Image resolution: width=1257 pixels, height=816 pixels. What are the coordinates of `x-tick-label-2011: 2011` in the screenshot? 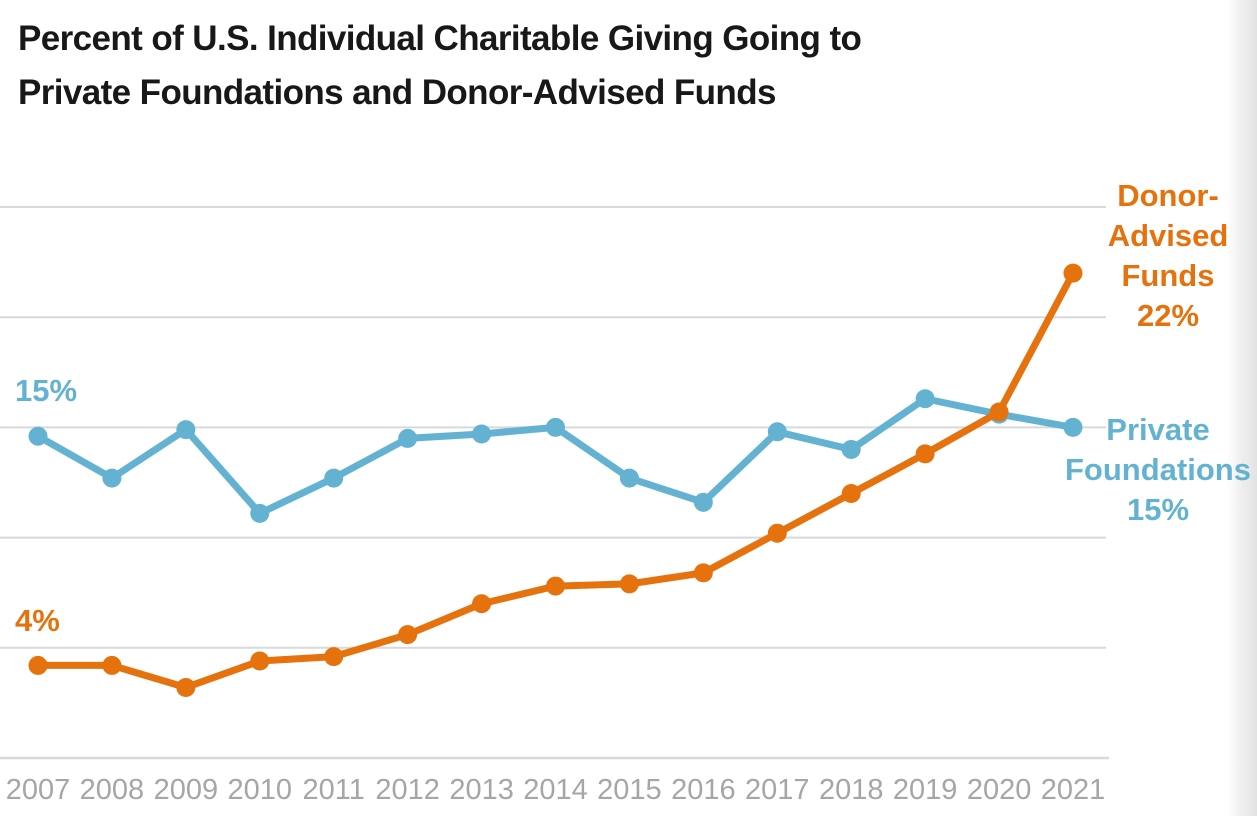 It's located at (334, 790).